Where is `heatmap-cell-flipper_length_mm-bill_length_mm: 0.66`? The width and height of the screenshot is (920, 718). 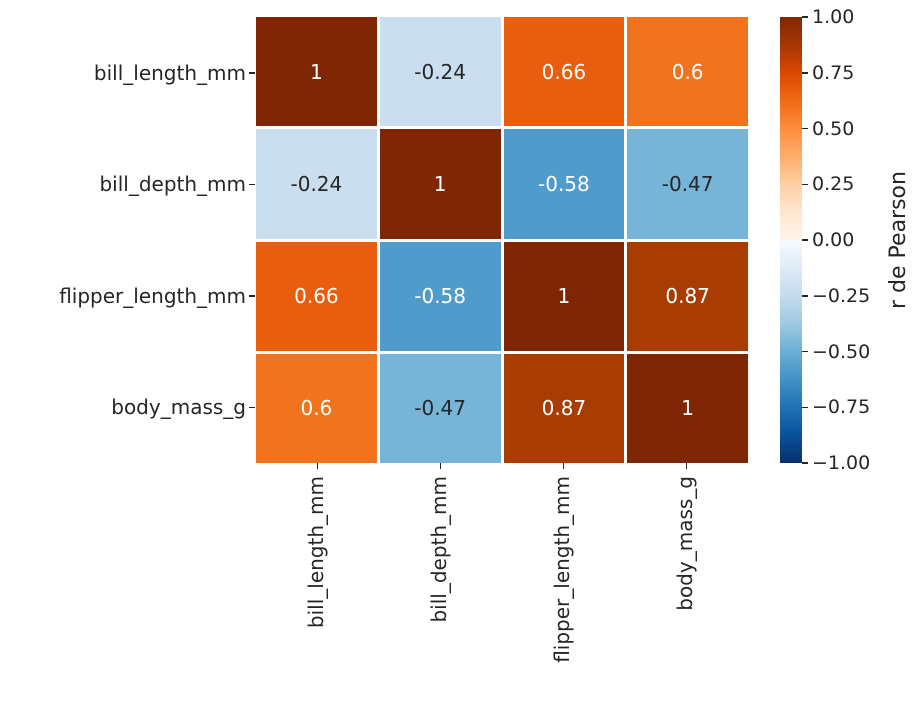 heatmap-cell-flipper_length_mm-bill_length_mm: 0.66 is located at coordinates (316, 296).